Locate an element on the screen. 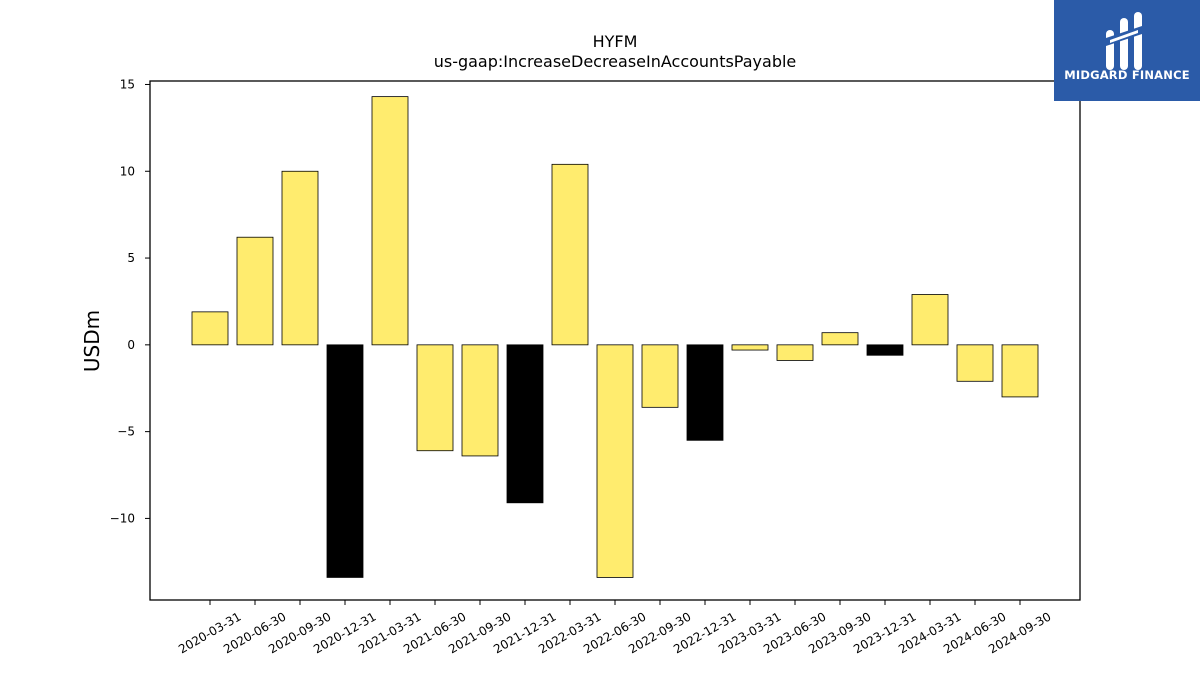 Image resolution: width=1200 pixels, height=675 pixels. y-axis: 15 10 5 0 −5 −10 is located at coordinates (130, 301).